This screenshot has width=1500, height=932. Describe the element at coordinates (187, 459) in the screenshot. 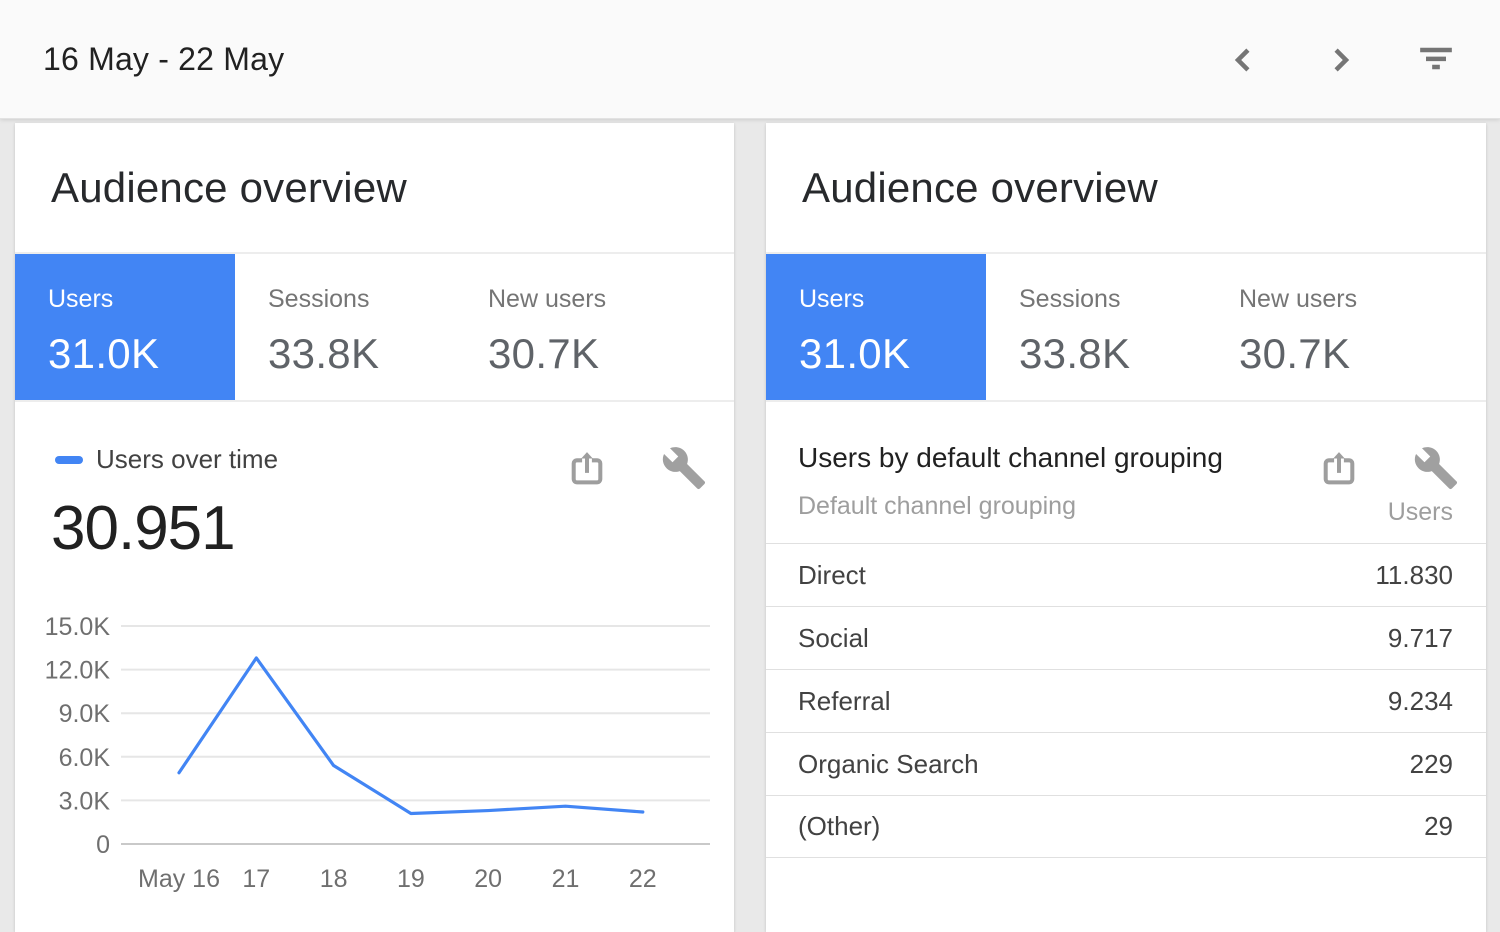

I see `series-legend-label: Users over time` at that location.